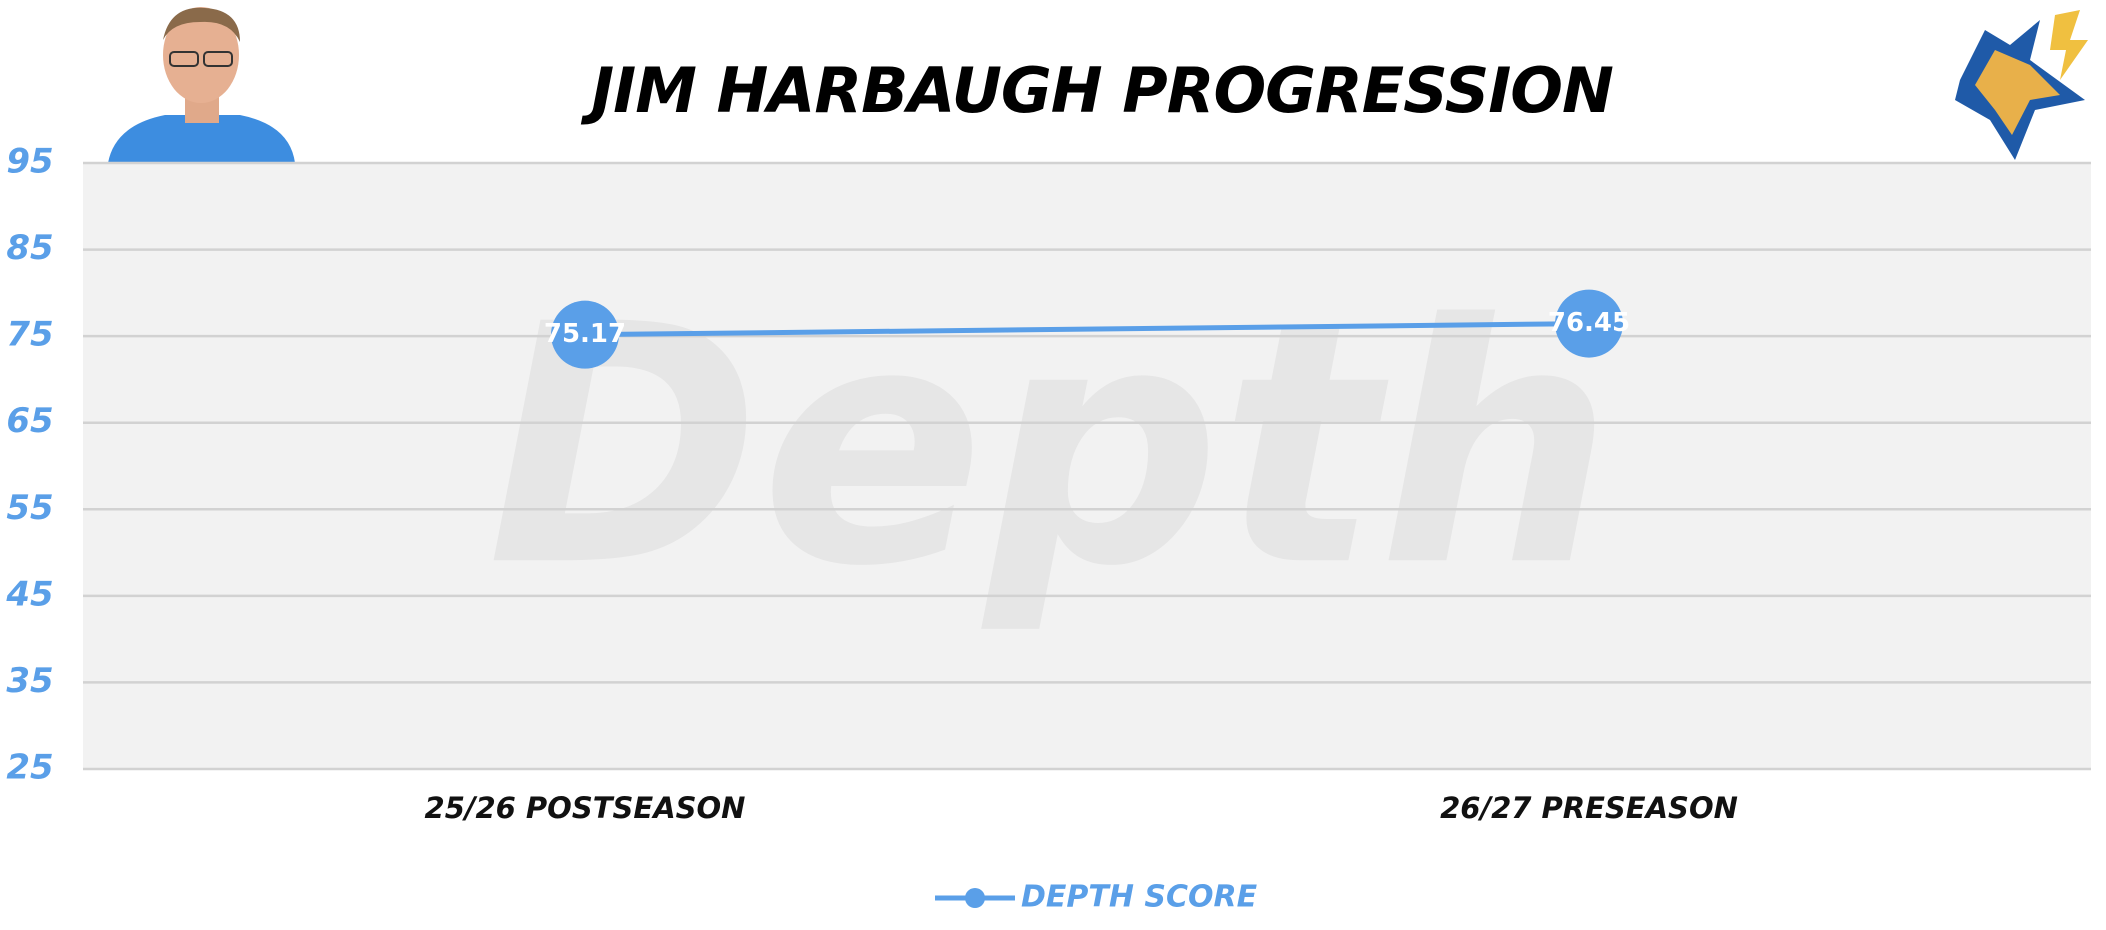 The width and height of the screenshot is (2106, 930). Describe the element at coordinates (29, 681) in the screenshot. I see `y-tick-label: 35` at that location.